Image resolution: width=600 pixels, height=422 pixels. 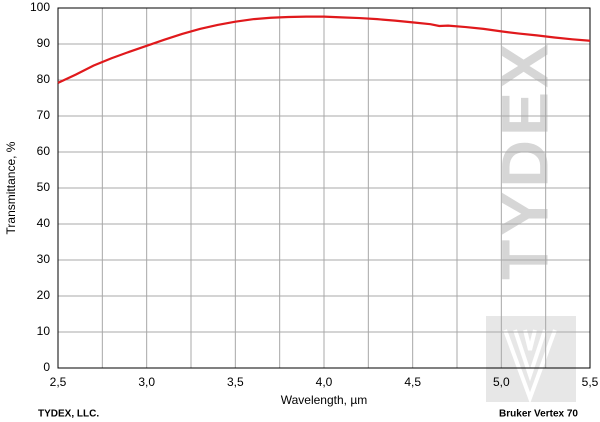 I want to click on x-axis-label: Wavelength, µm, so click(x=324, y=400).